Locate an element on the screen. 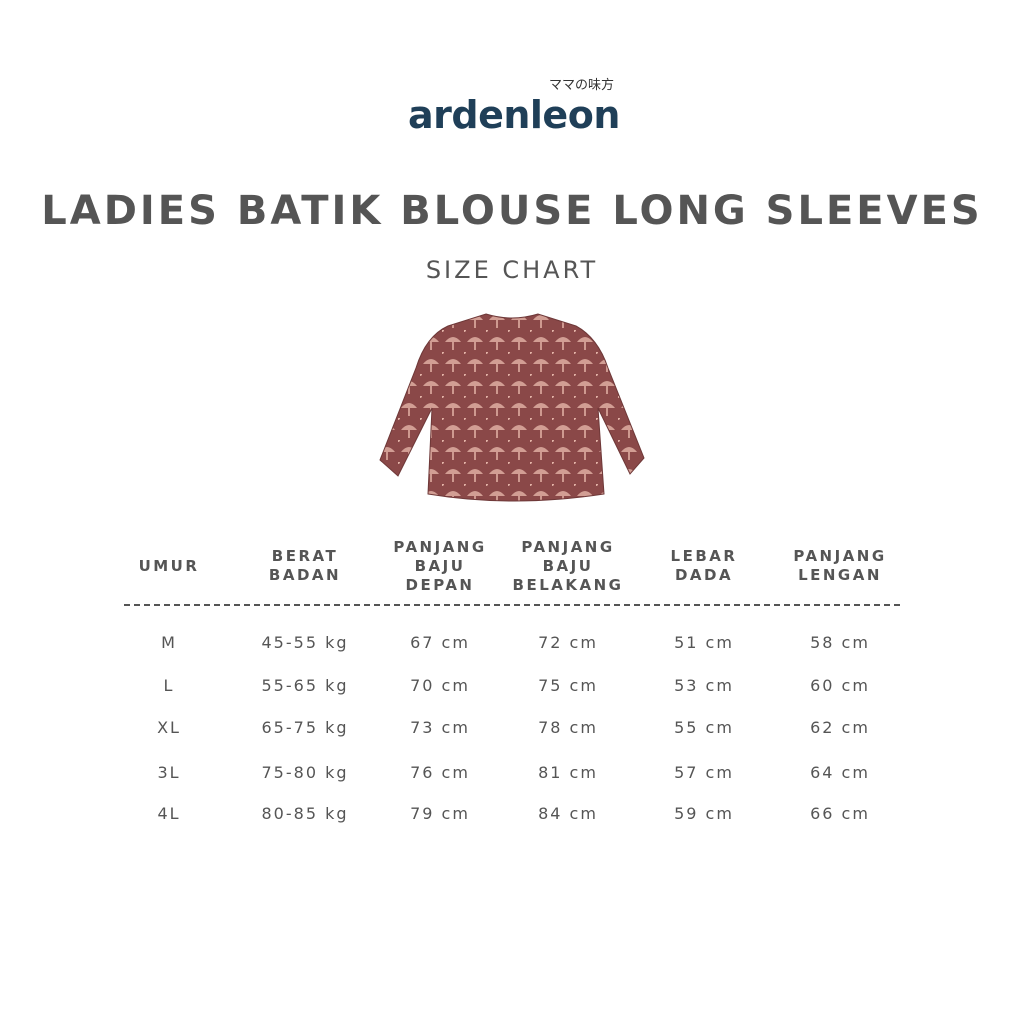  column-header: PANJANG LENGAN is located at coordinates (840, 566).